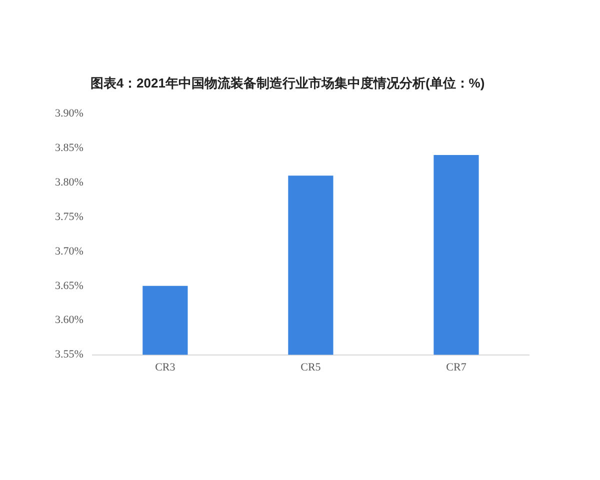 The width and height of the screenshot is (600, 480). I want to click on y-tick-label: 3.85%, so click(69, 148).